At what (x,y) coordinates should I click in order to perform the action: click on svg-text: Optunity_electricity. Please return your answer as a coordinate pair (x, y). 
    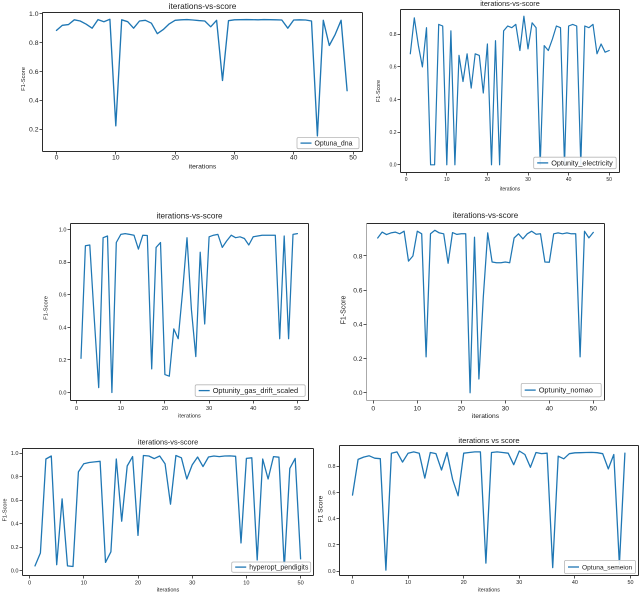
    Looking at the image, I should click on (582, 163).